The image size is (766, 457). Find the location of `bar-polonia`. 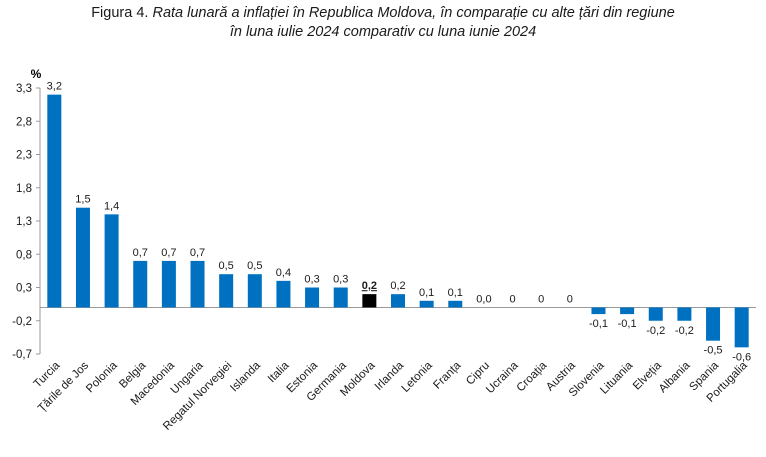

bar-polonia is located at coordinates (111, 261).